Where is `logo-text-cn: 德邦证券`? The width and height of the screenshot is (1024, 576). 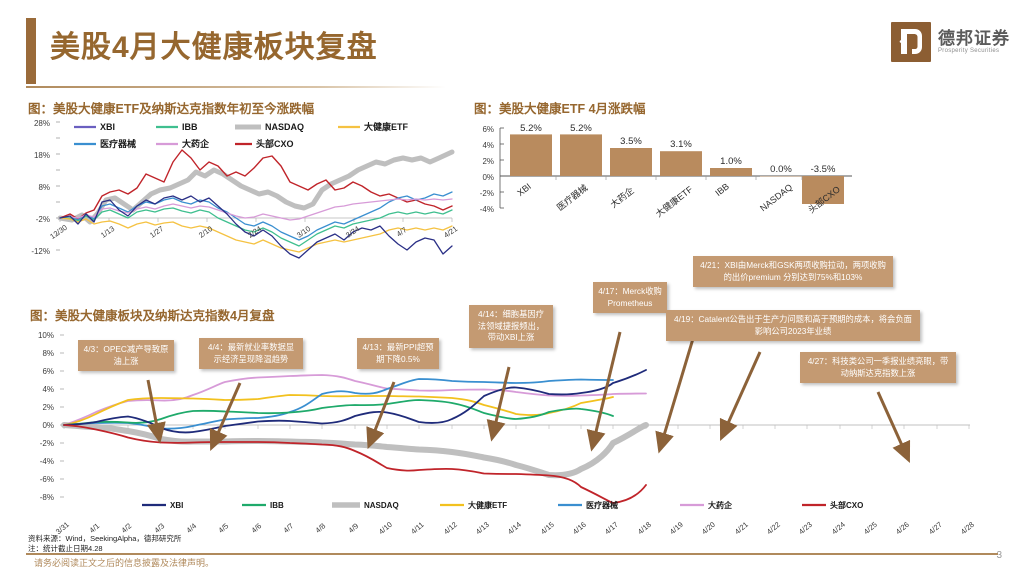 logo-text-cn: 德邦证券 is located at coordinates (974, 39).